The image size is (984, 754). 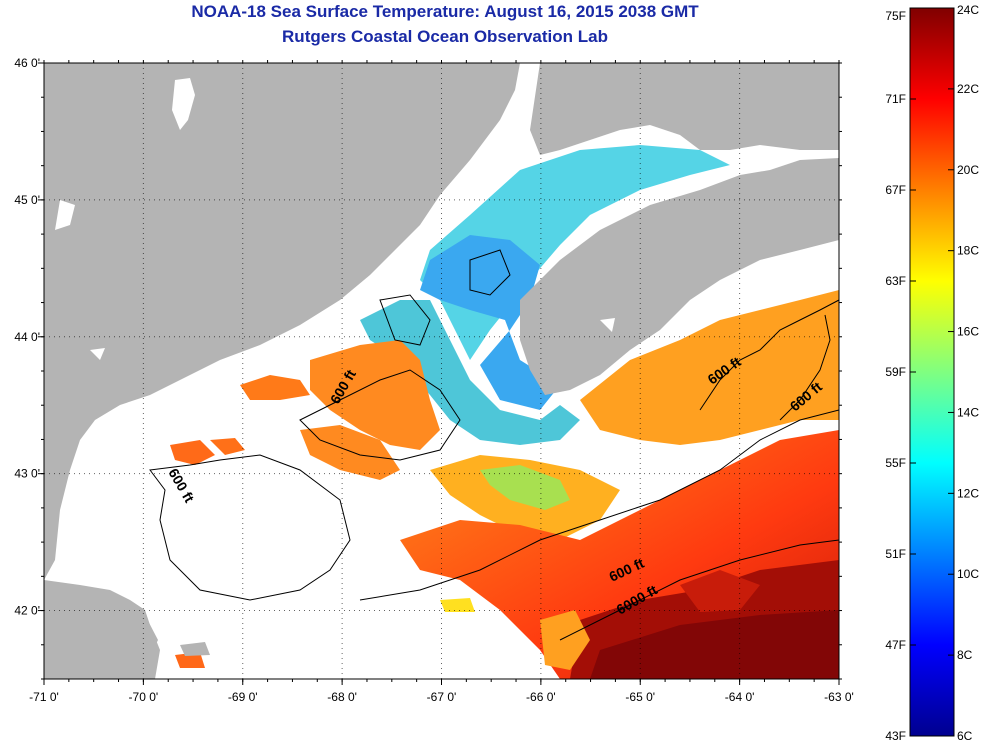 I want to click on colorbar-fahrenheit-label: 59F, so click(x=895, y=372).